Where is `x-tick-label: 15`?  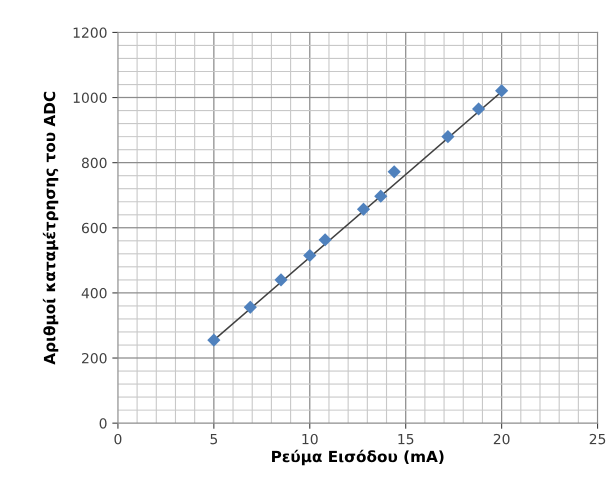
x-tick-label: 15 is located at coordinates (406, 439).